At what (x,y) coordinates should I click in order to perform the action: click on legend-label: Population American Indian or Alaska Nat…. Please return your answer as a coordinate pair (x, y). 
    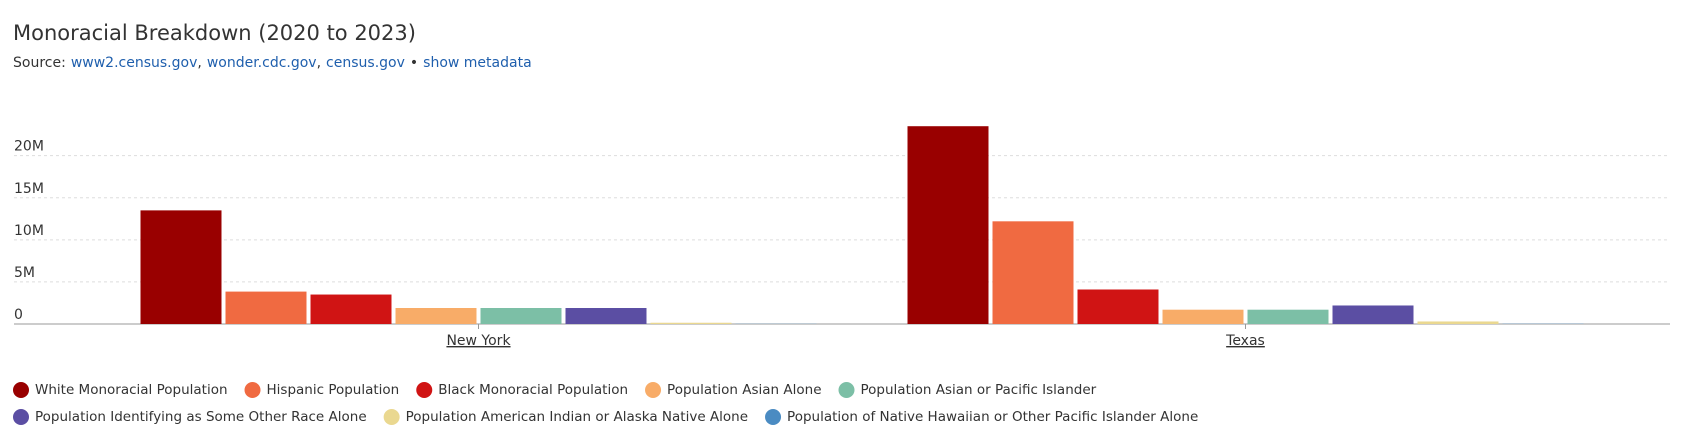
    Looking at the image, I should click on (577, 417).